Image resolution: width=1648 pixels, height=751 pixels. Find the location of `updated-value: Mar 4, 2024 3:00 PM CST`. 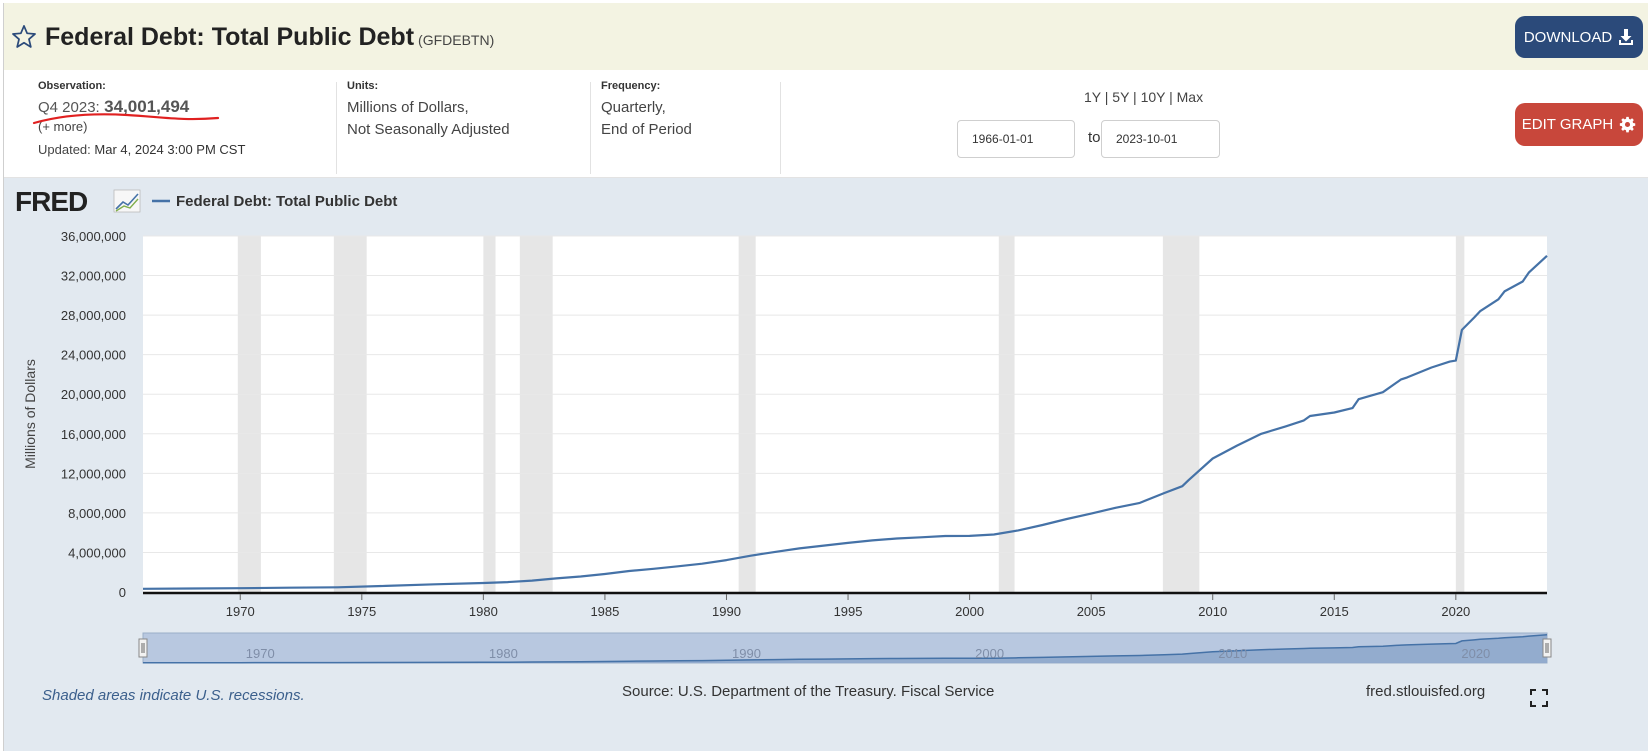

updated-value: Mar 4, 2024 3:00 PM CST is located at coordinates (170, 149).